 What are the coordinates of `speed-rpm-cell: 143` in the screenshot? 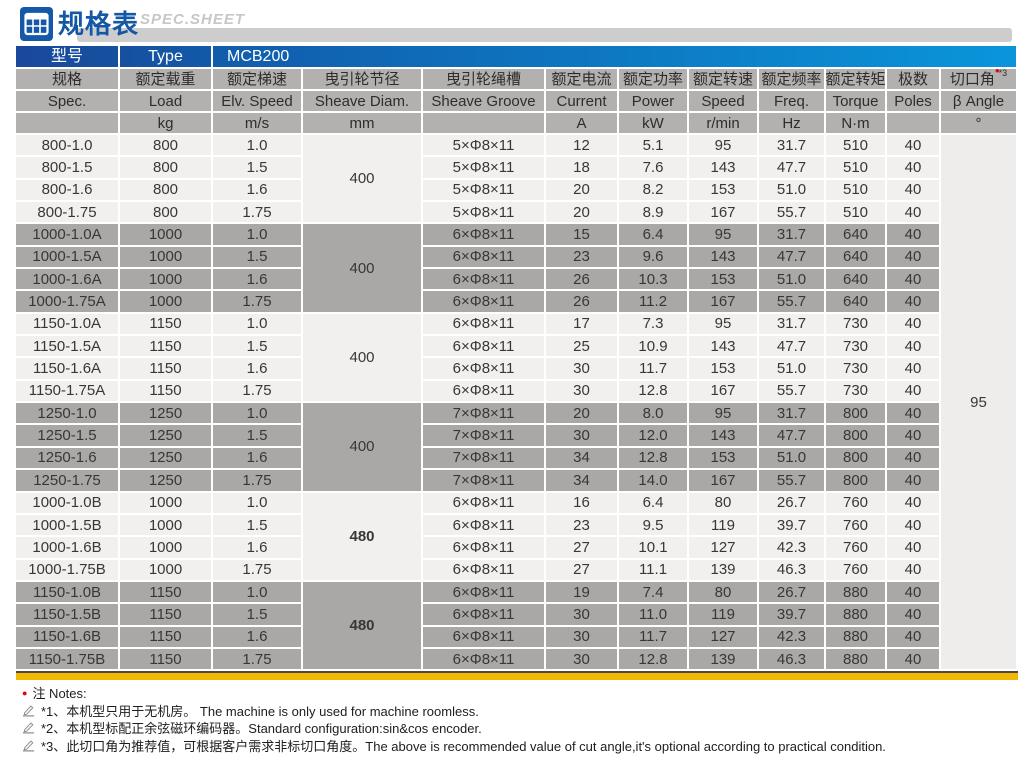 It's located at (724, 168).